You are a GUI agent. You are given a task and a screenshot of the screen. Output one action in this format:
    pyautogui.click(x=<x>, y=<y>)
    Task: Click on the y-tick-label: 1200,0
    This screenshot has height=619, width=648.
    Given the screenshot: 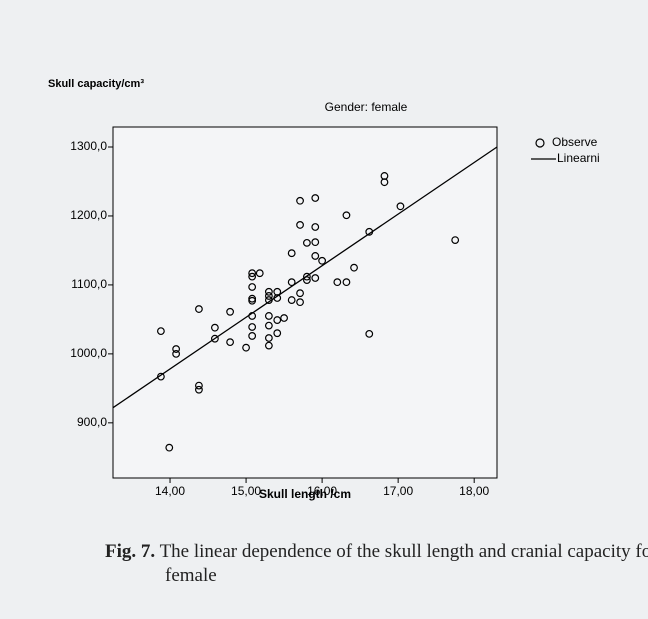 What is the action you would take?
    pyautogui.click(x=88, y=215)
    